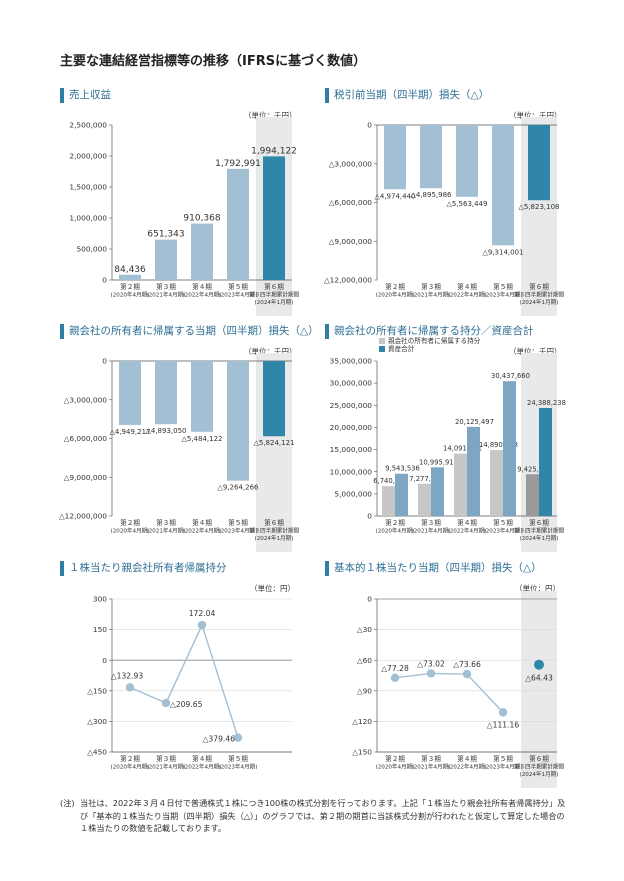 This screenshot has width=624, height=881. What do you see at coordinates (369, 599) in the screenshot?
I see `y-tick-label: 0` at bounding box center [369, 599].